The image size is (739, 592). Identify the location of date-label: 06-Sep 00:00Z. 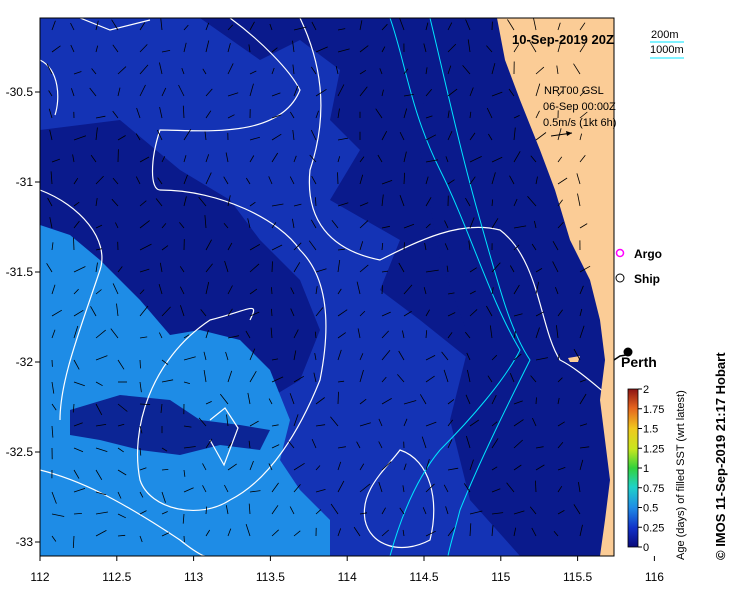
(579, 107).